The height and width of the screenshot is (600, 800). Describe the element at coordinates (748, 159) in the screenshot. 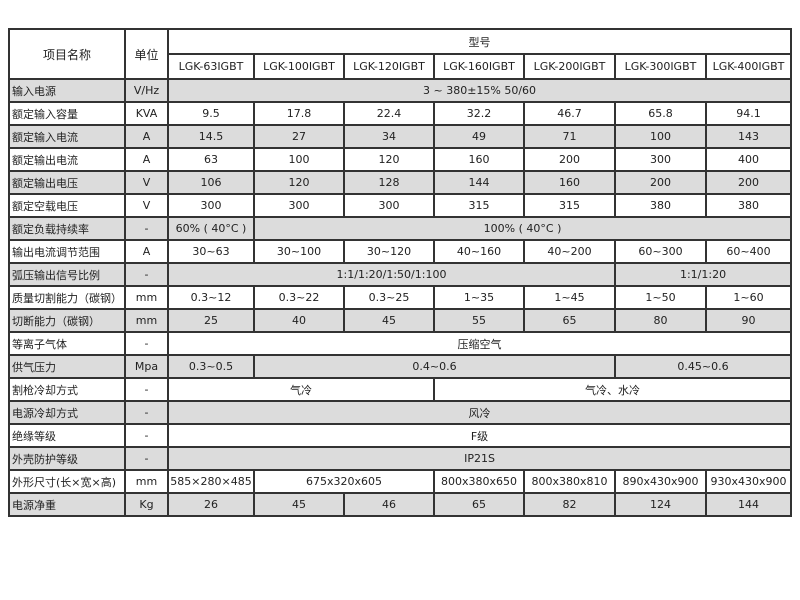

I see `value-cell: 400` at that location.